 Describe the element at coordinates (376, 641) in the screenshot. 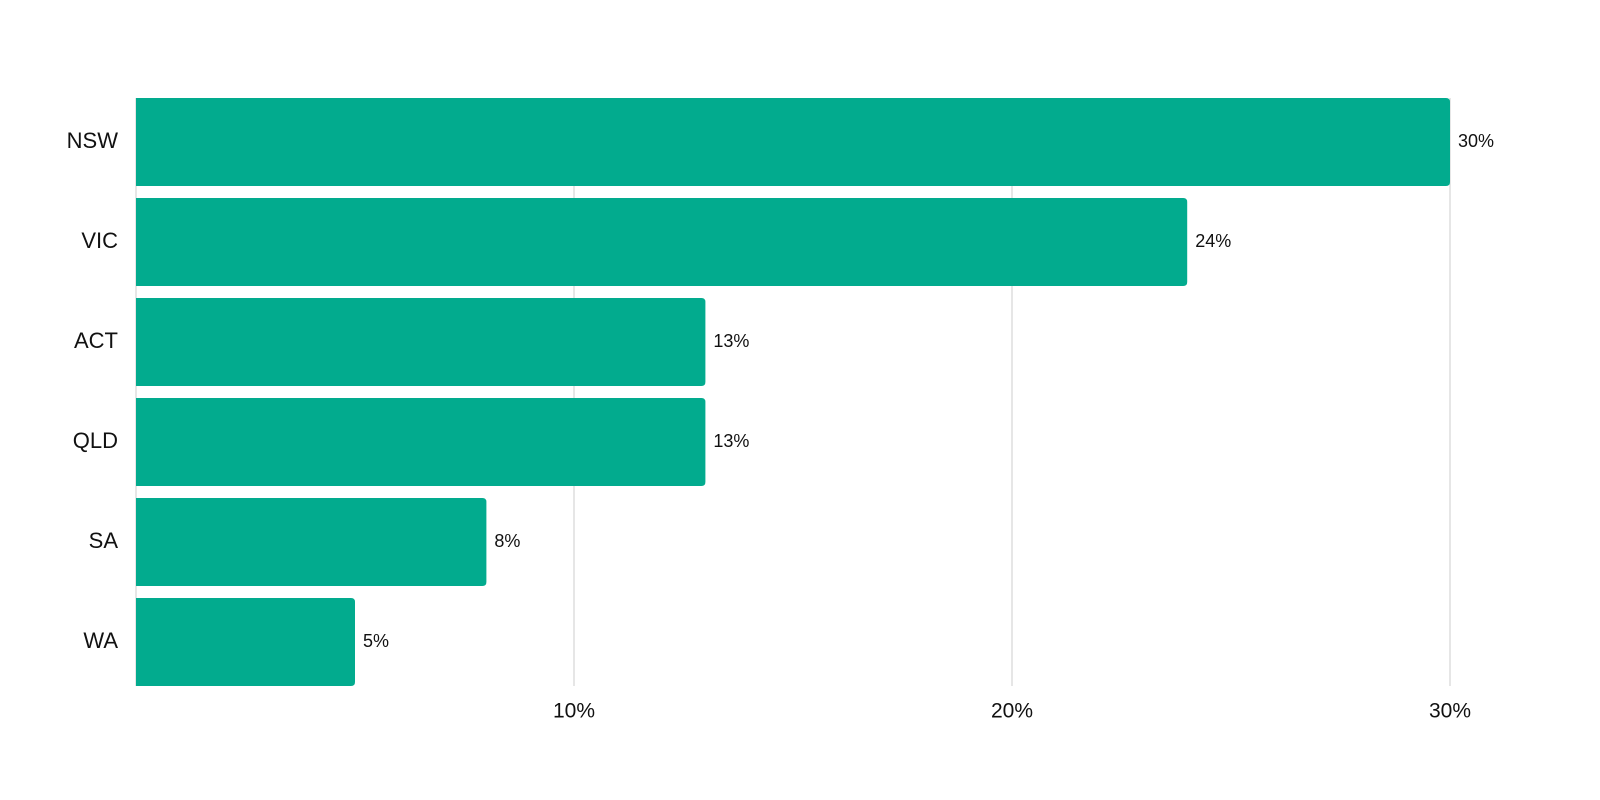

I see `value-label: 5%` at that location.